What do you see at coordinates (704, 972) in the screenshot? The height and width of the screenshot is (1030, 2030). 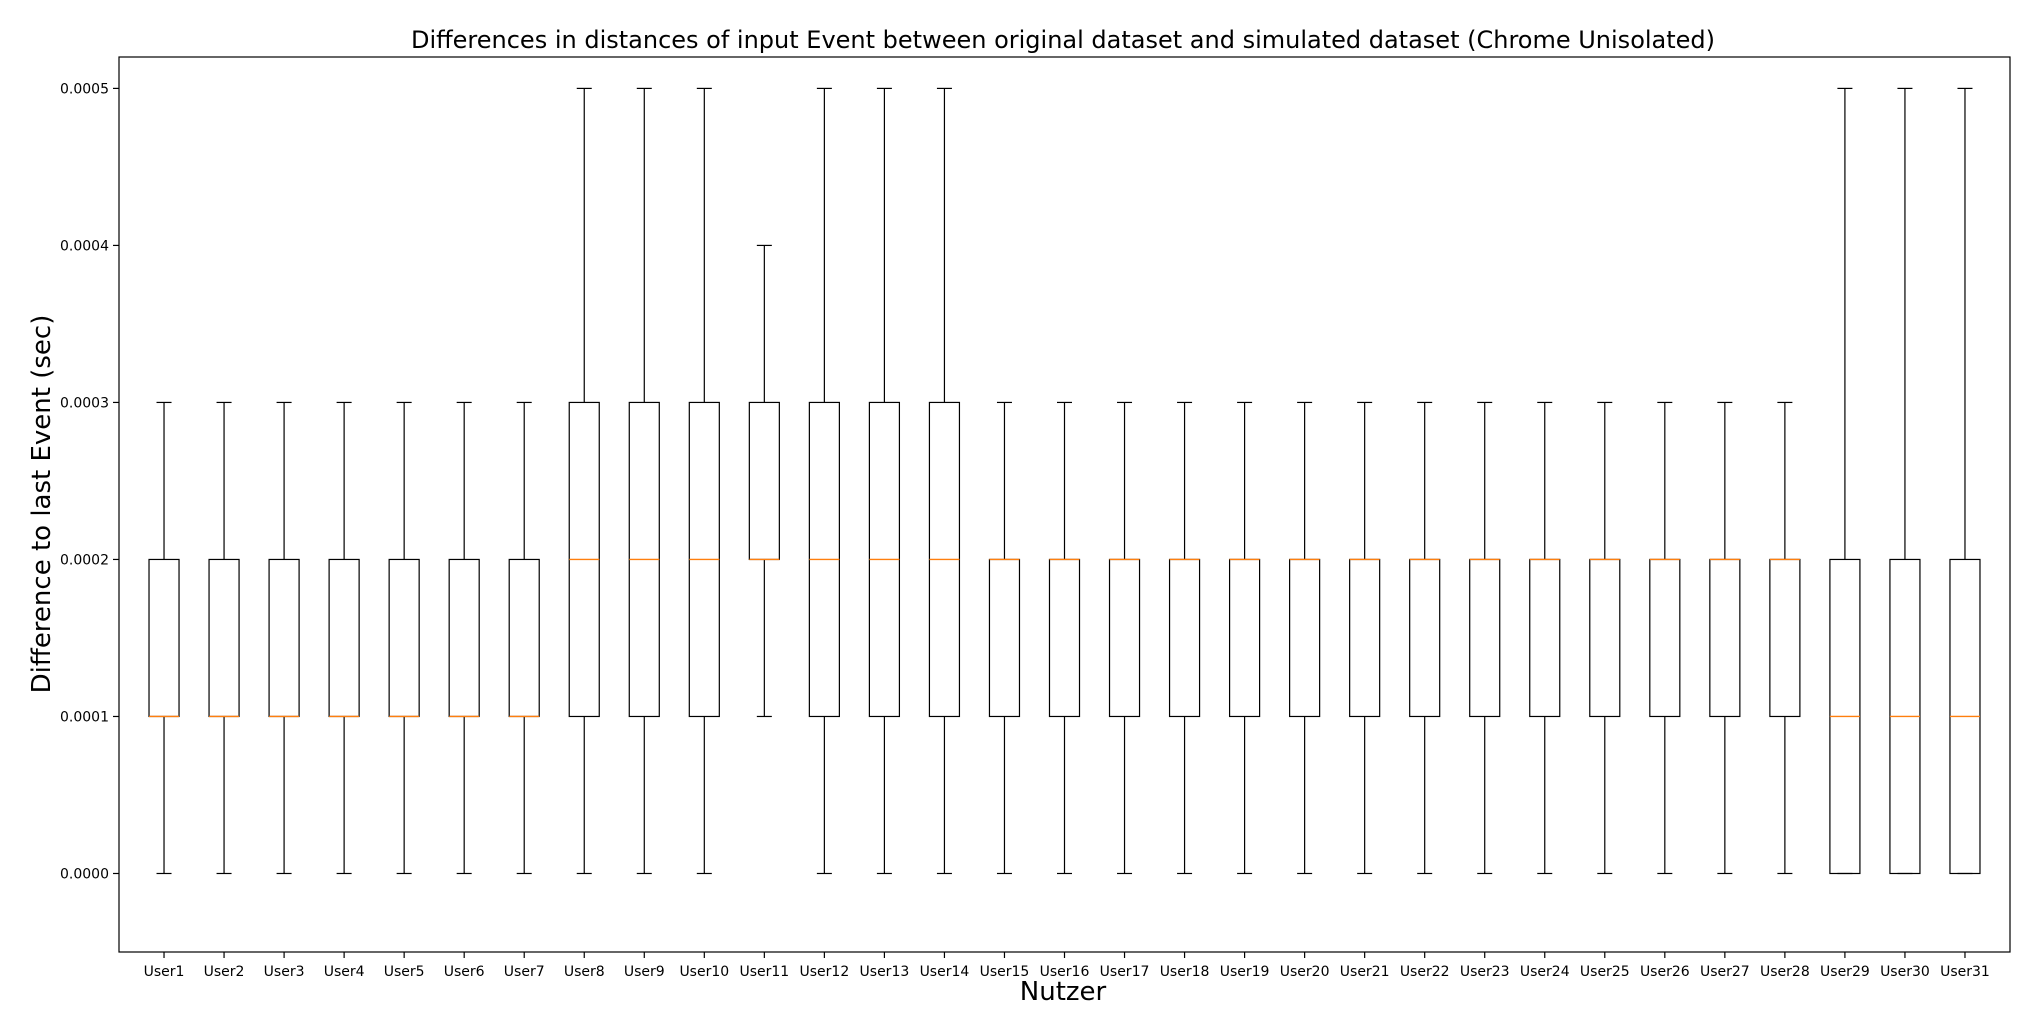 I see `x-tick-label: User10` at bounding box center [704, 972].